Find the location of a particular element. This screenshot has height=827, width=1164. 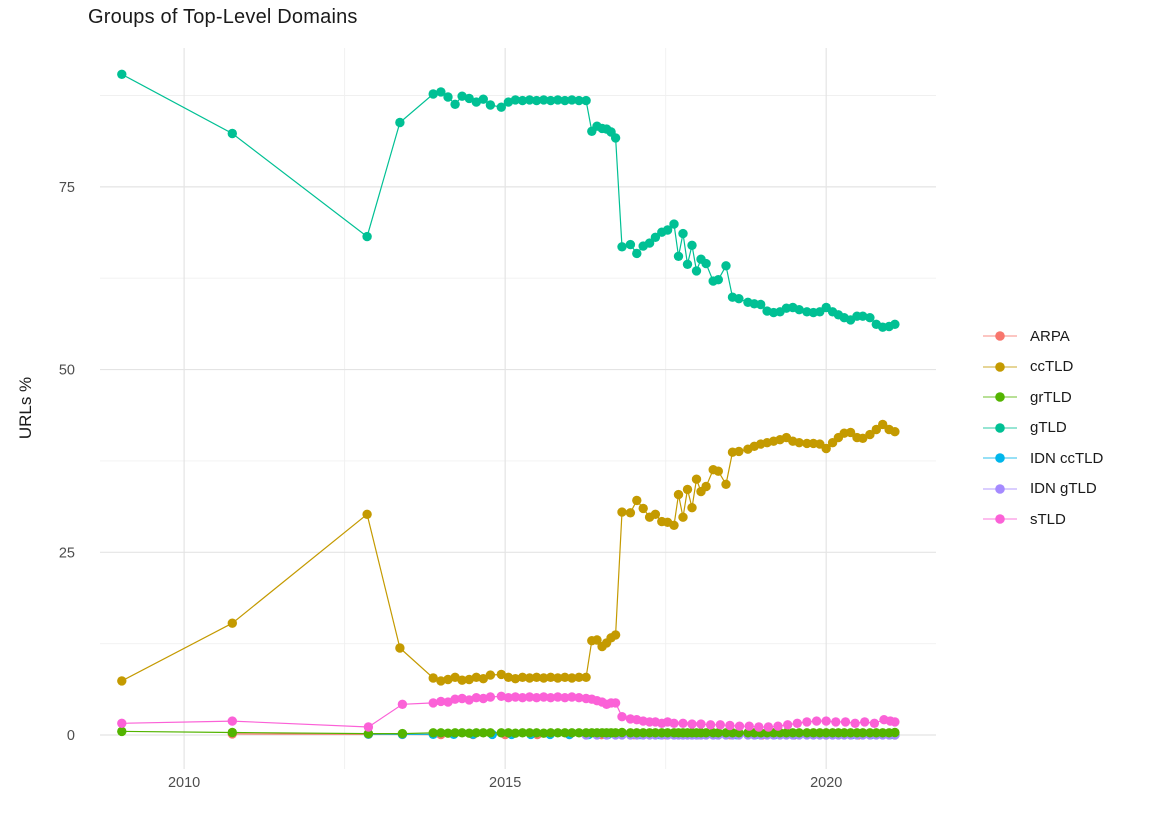

y-axis-title: URLs % is located at coordinates (25, 408).